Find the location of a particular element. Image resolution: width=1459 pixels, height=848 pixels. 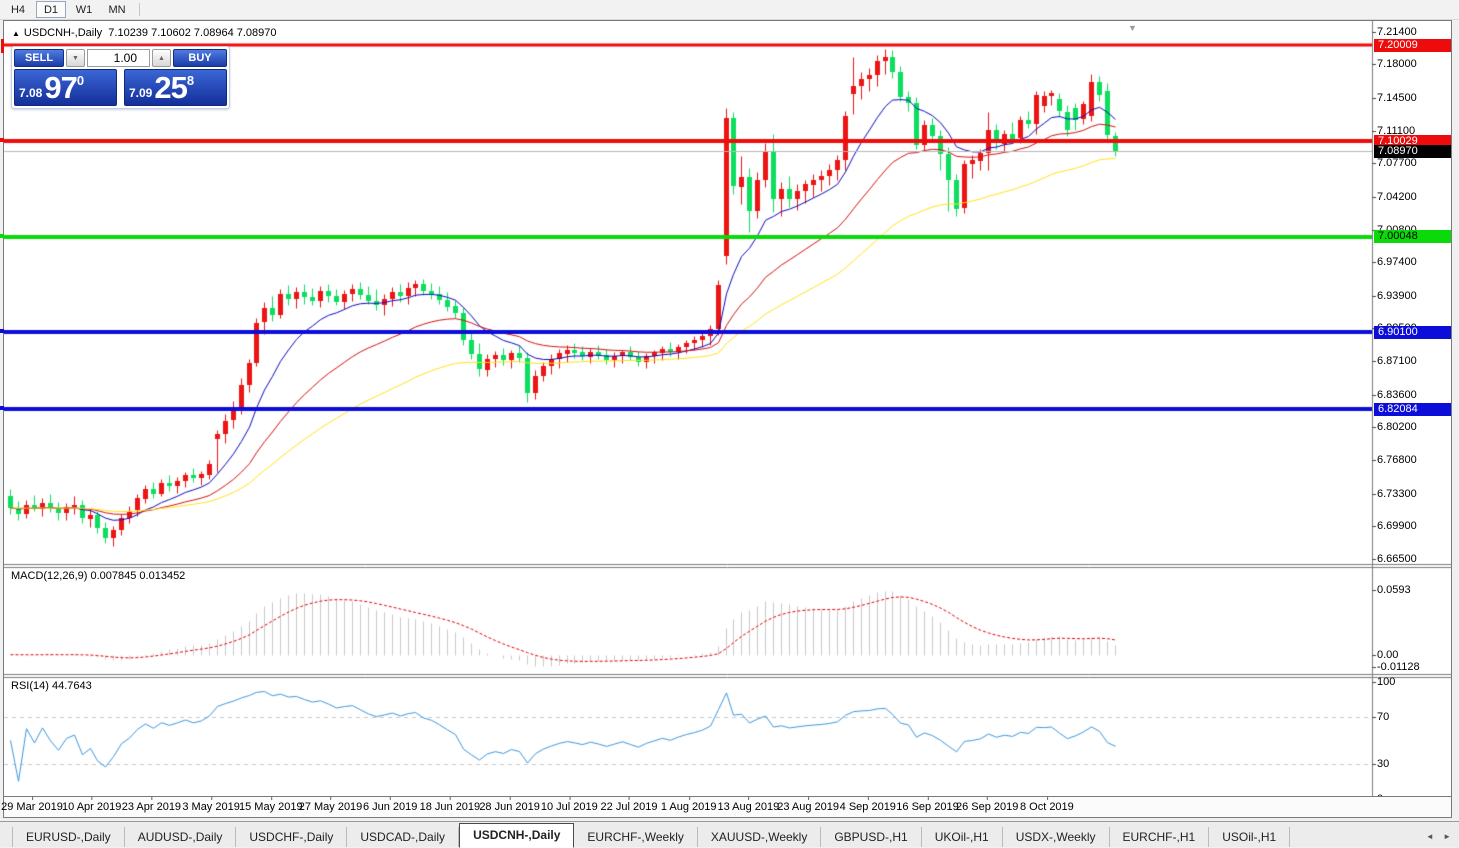

date-tick-label: 16 Sep 2019 is located at coordinates (927, 805).